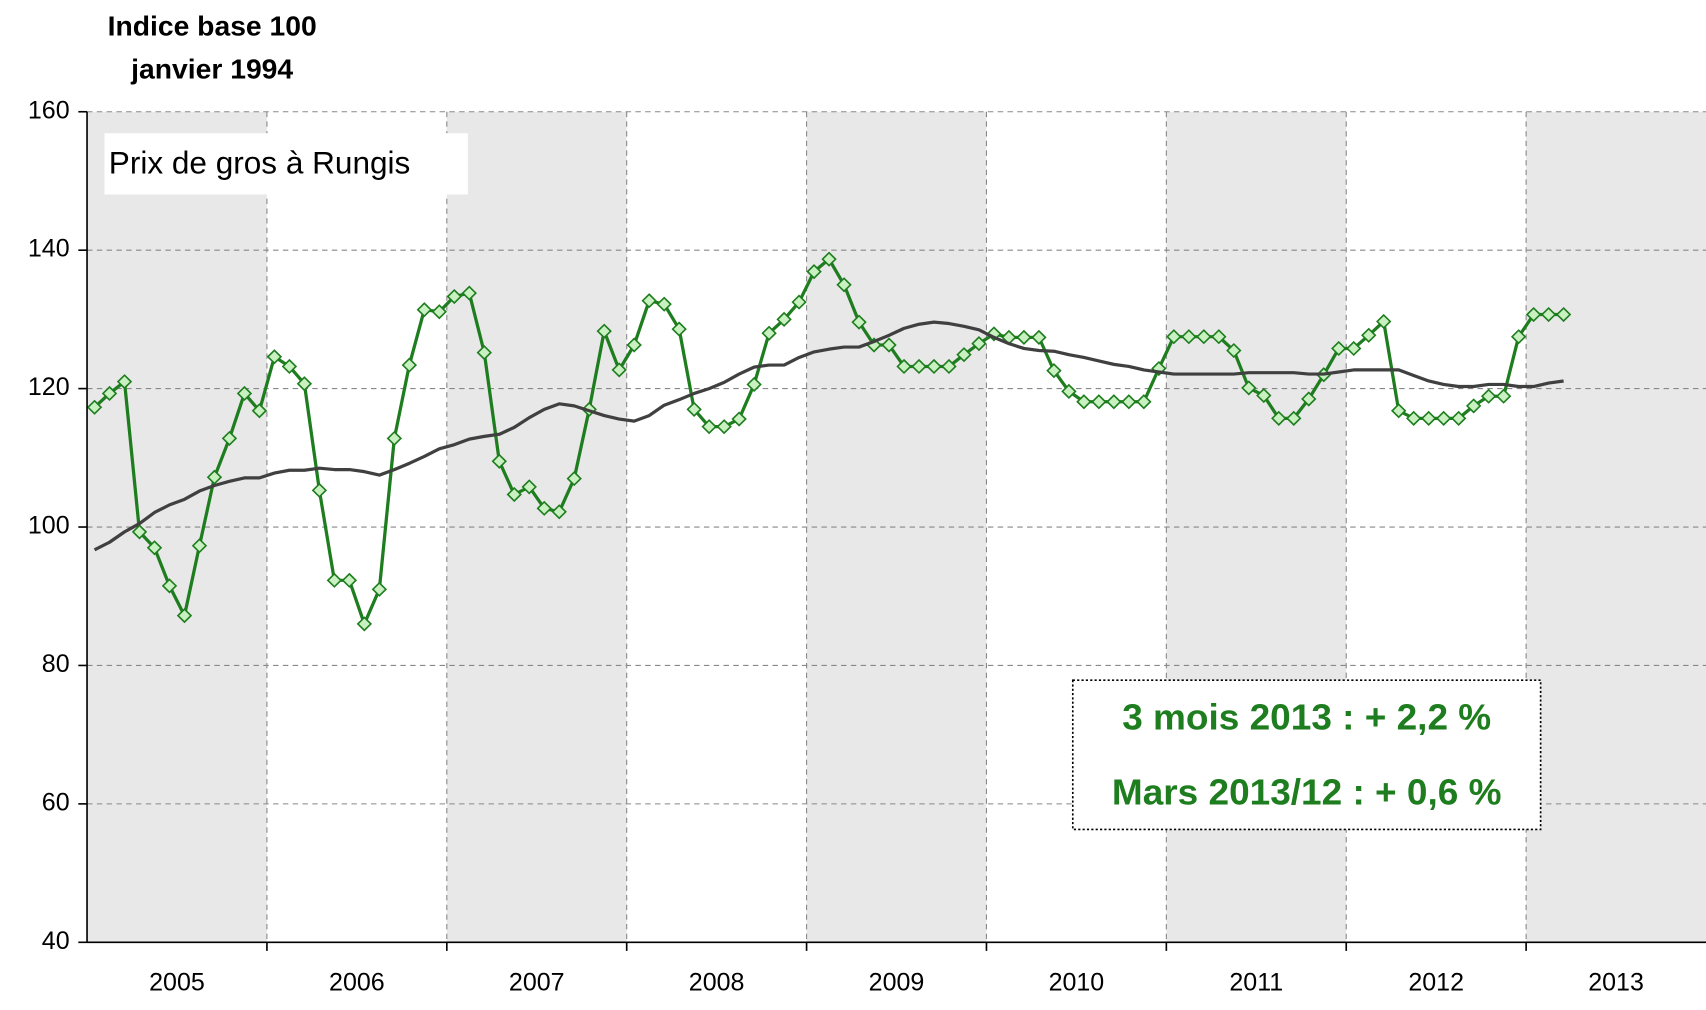 This screenshot has height=1010, width=1706. What do you see at coordinates (49, 526) in the screenshot?
I see `y-tick-label: 100` at bounding box center [49, 526].